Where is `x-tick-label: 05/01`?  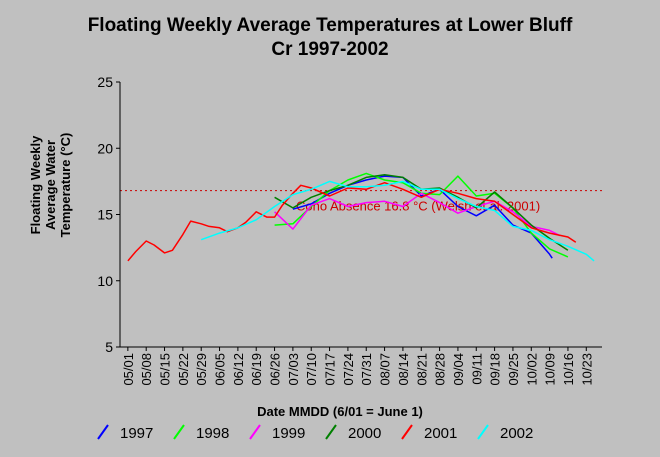
x-tick-label: 05/01 is located at coordinates (128, 369).